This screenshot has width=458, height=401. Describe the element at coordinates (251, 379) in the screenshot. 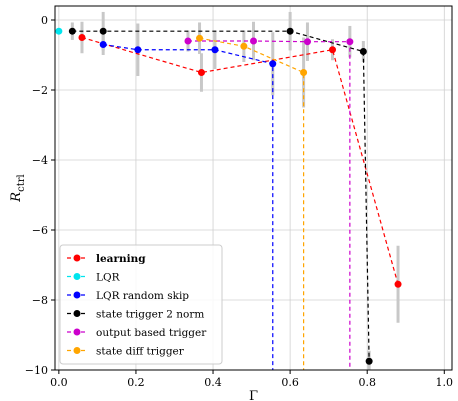

I see `x-axis: 0.0 0.2 0.4 0.6 0.8 1.0` at that location.